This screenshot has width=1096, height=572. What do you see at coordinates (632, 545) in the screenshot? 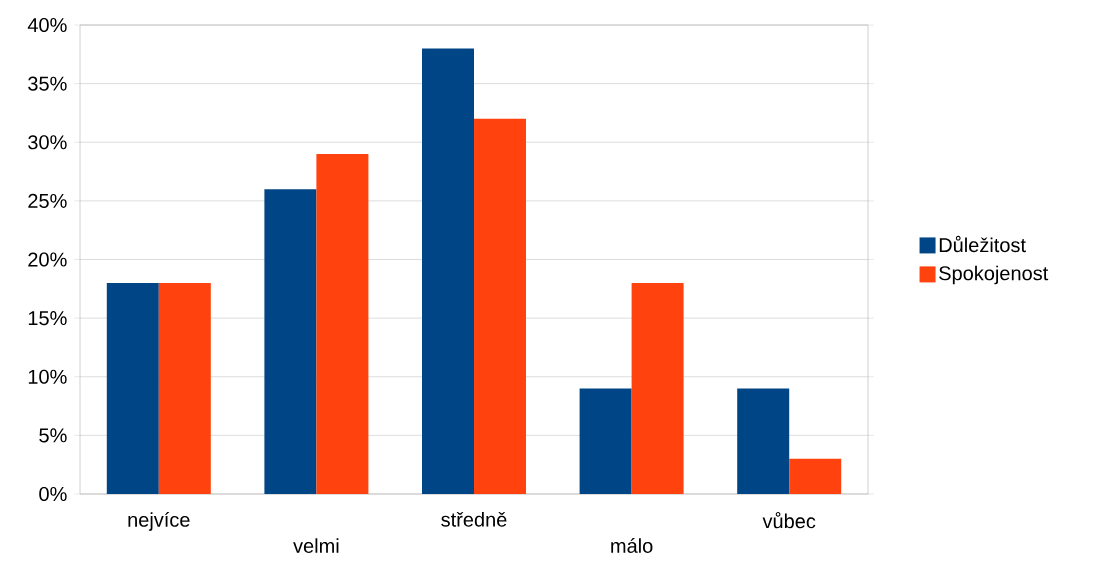
I see `x-tick-label: málo` at bounding box center [632, 545].